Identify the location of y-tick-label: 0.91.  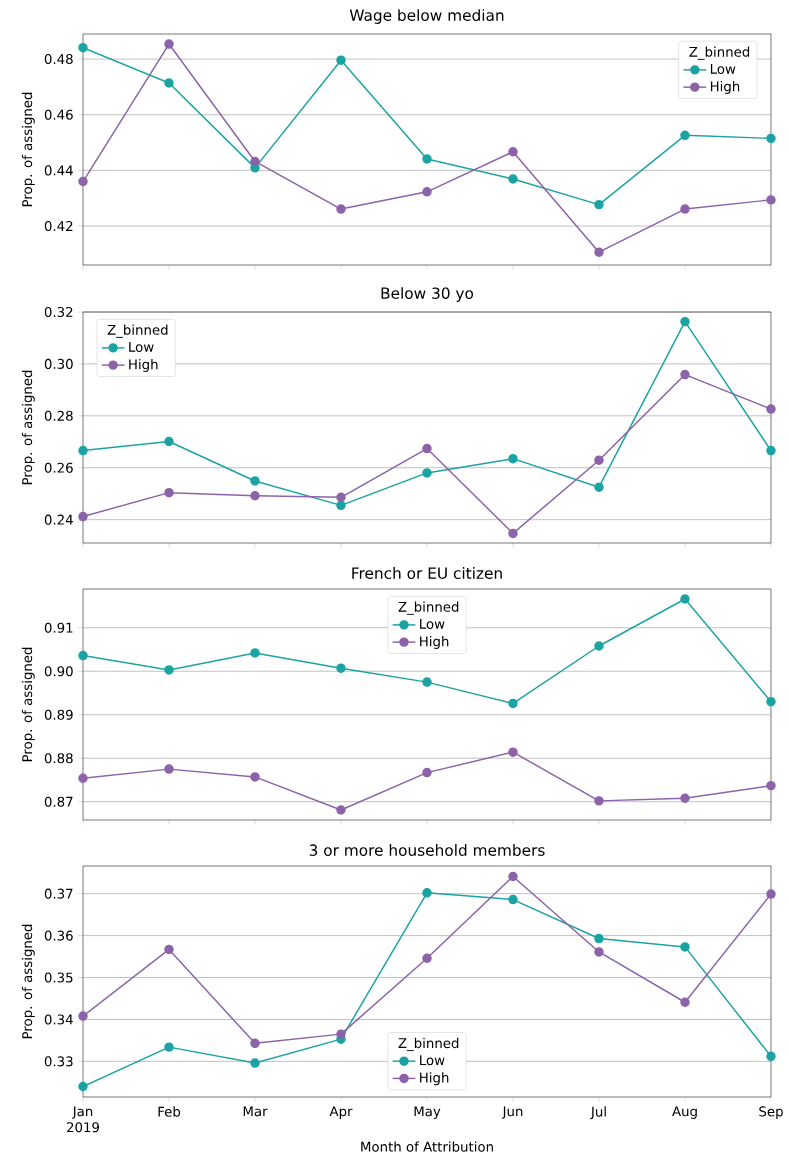
(58, 627).